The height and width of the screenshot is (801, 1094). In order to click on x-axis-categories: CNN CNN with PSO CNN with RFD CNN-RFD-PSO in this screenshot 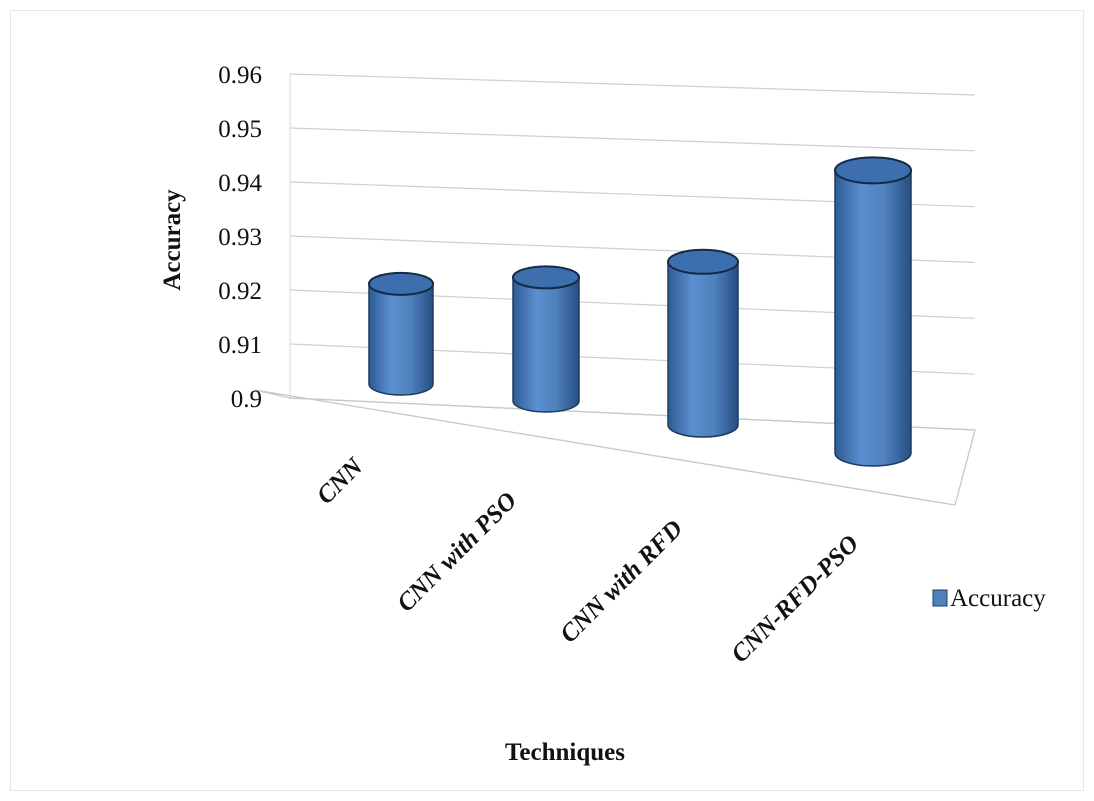, I will do `click(588, 560)`.